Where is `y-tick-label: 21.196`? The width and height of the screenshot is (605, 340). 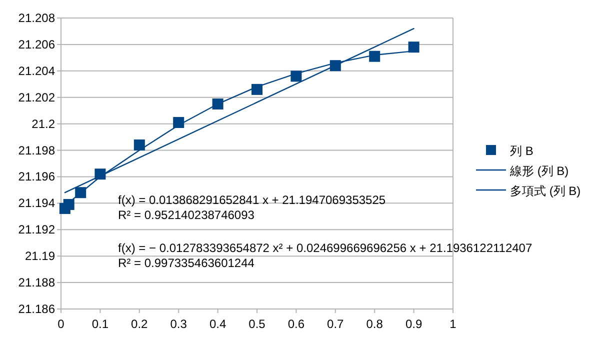 y-tick-label: 21.196 is located at coordinates (37, 177).